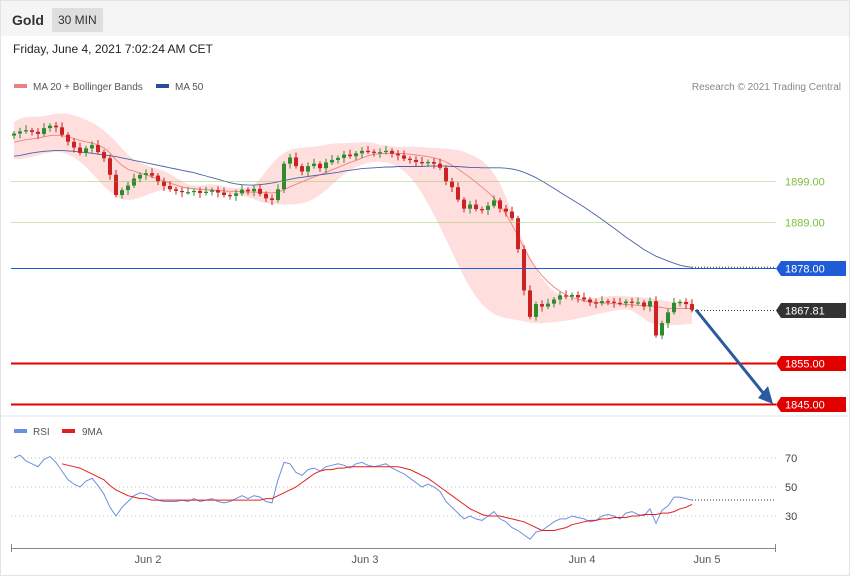  Describe the element at coordinates (766, 87) in the screenshot. I see `copyright-text: Research © 2021 Trading Central` at that location.